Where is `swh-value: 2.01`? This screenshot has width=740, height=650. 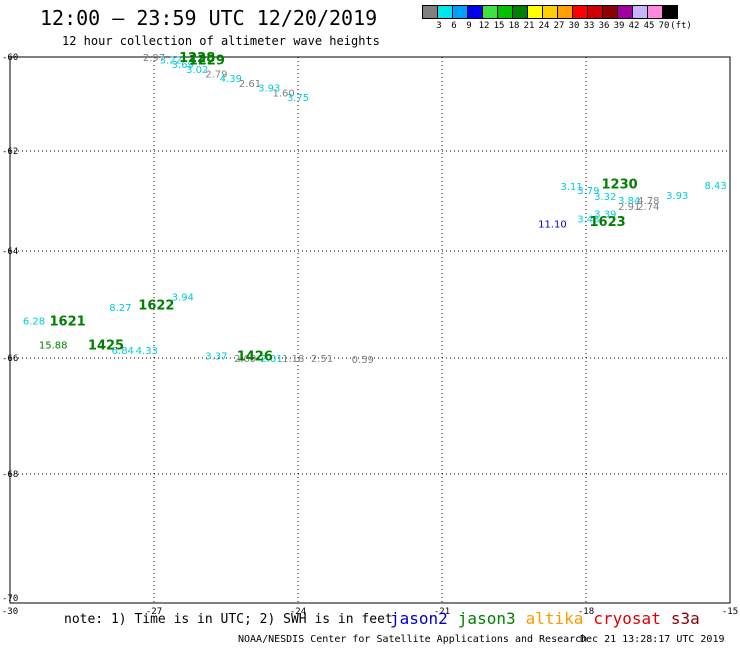 swh-value: 2.01 is located at coordinates (271, 359).